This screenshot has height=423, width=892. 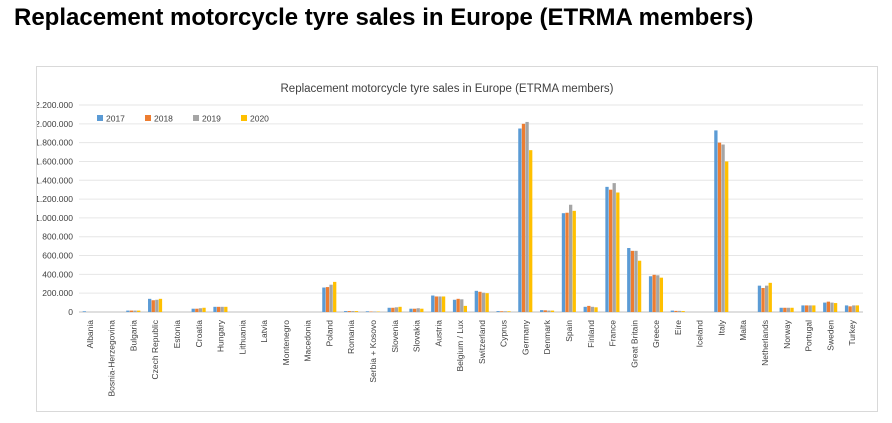 I want to click on x-tick-label: Turkey, so click(x=852, y=332).